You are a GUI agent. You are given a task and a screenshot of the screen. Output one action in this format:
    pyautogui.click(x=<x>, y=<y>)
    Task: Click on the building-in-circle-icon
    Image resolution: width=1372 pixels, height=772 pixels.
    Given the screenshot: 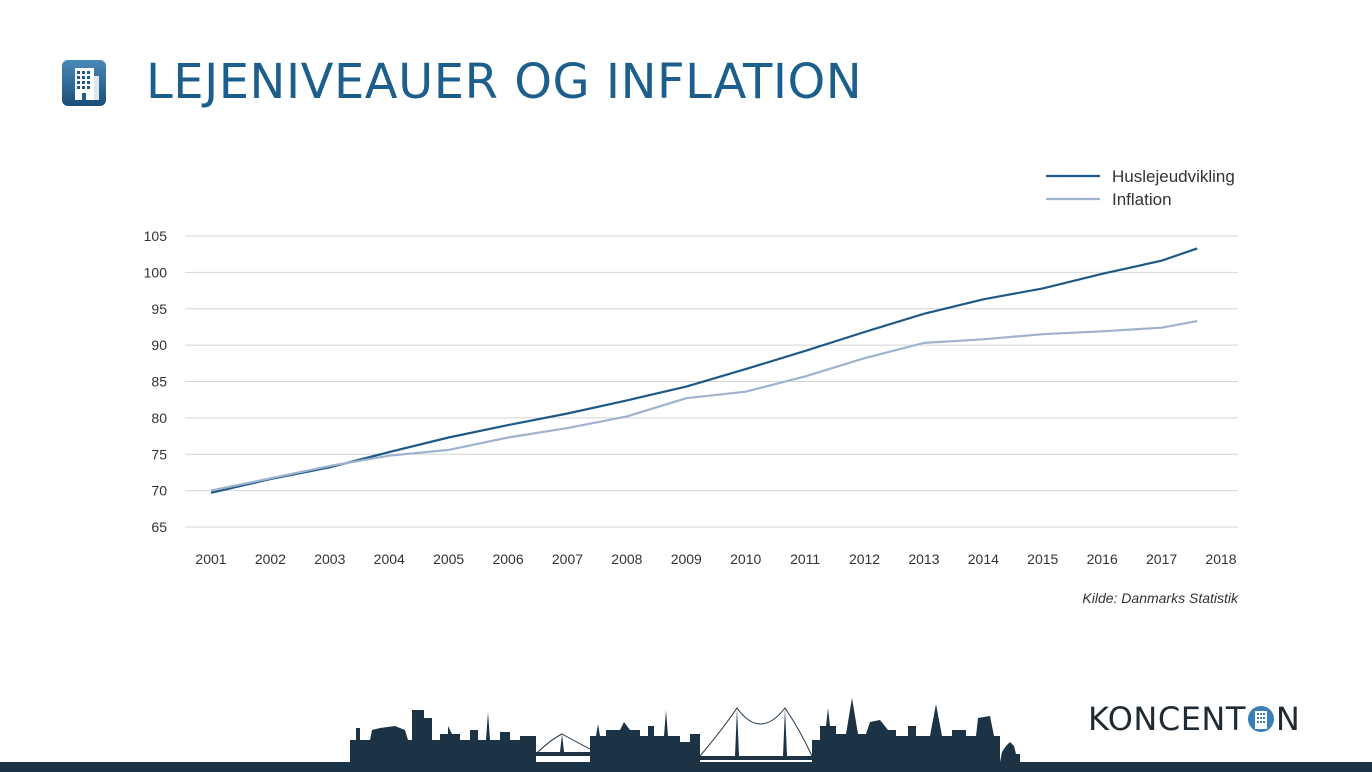 What is the action you would take?
    pyautogui.click(x=1260, y=719)
    